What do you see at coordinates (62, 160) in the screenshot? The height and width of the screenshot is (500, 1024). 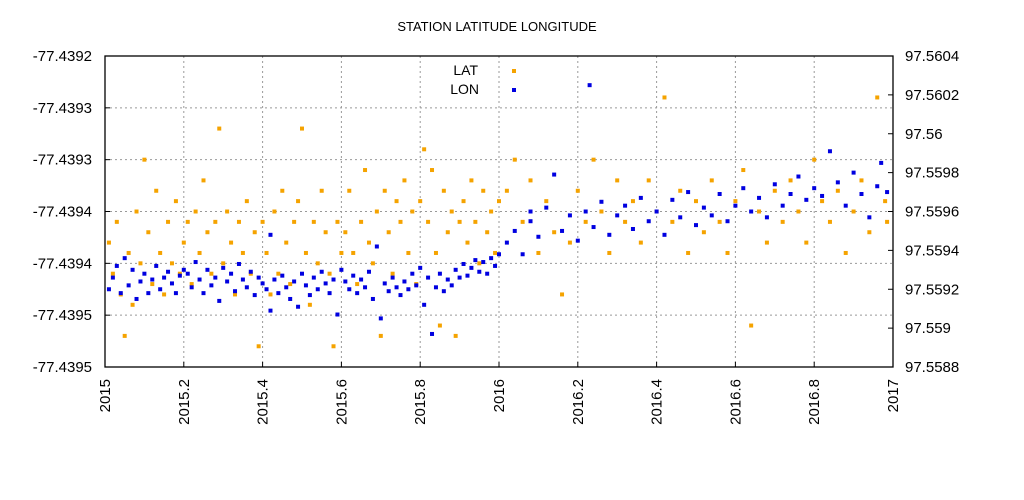 I see `left-y-tick-label: -77.4393` at bounding box center [62, 160].